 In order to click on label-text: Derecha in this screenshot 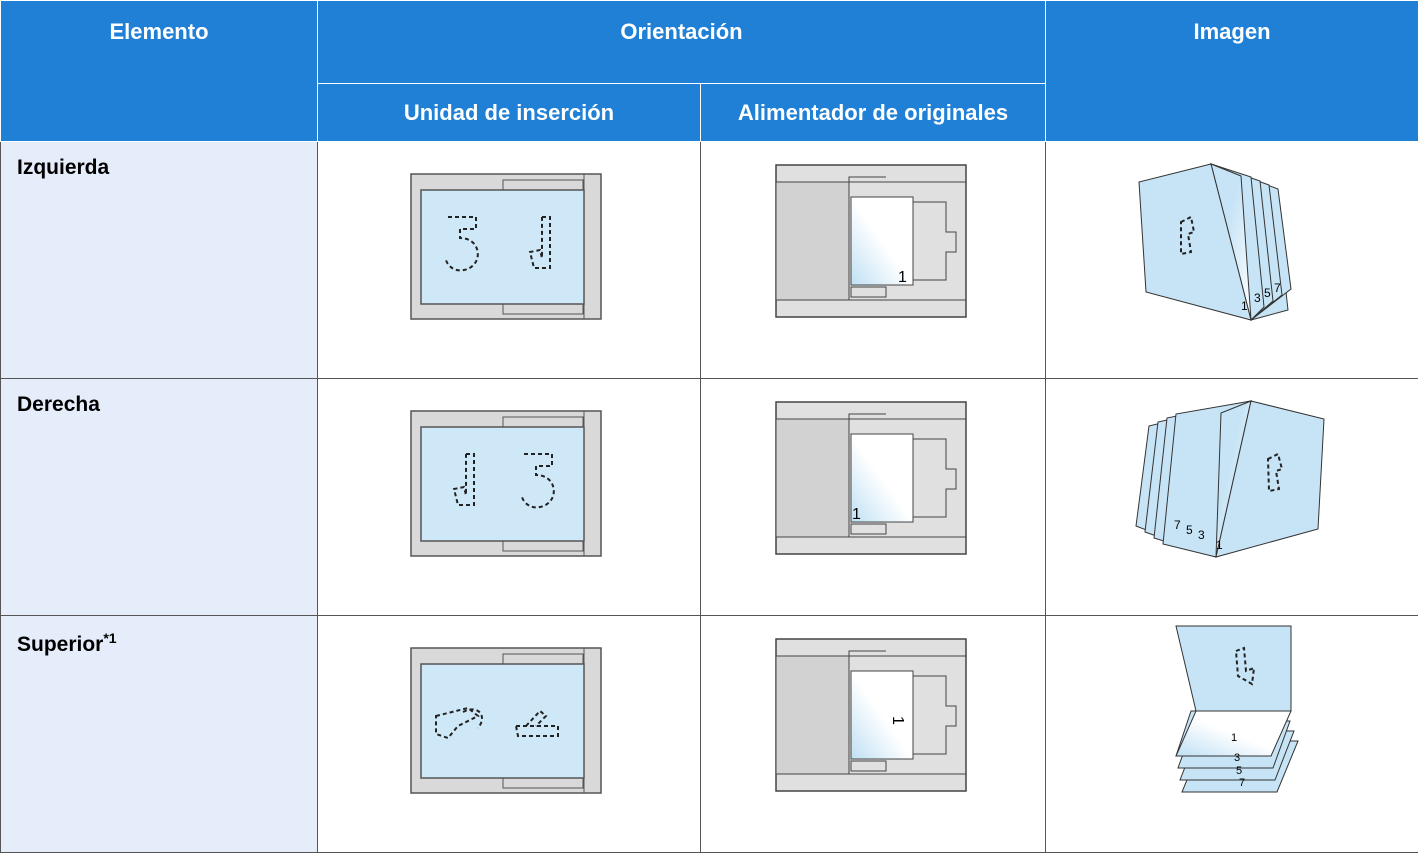, I will do `click(58, 404)`.